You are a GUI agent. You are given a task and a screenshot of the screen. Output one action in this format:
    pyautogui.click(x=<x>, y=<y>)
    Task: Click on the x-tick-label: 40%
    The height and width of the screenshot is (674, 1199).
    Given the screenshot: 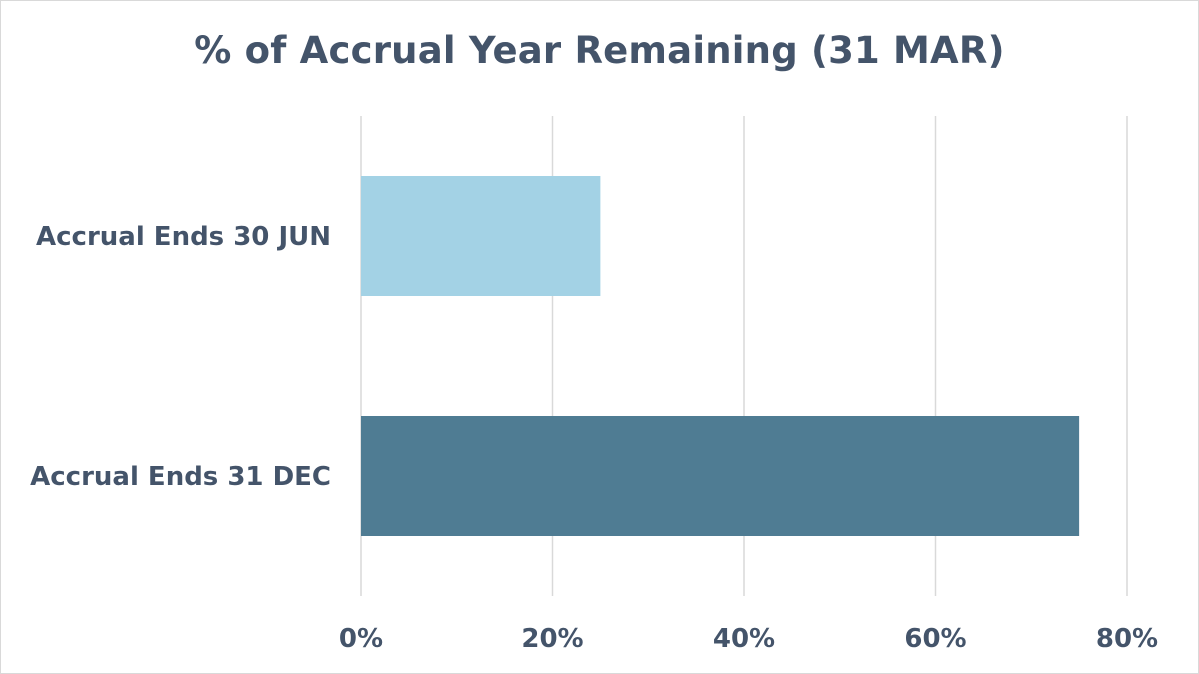 What is the action you would take?
    pyautogui.click(x=744, y=639)
    